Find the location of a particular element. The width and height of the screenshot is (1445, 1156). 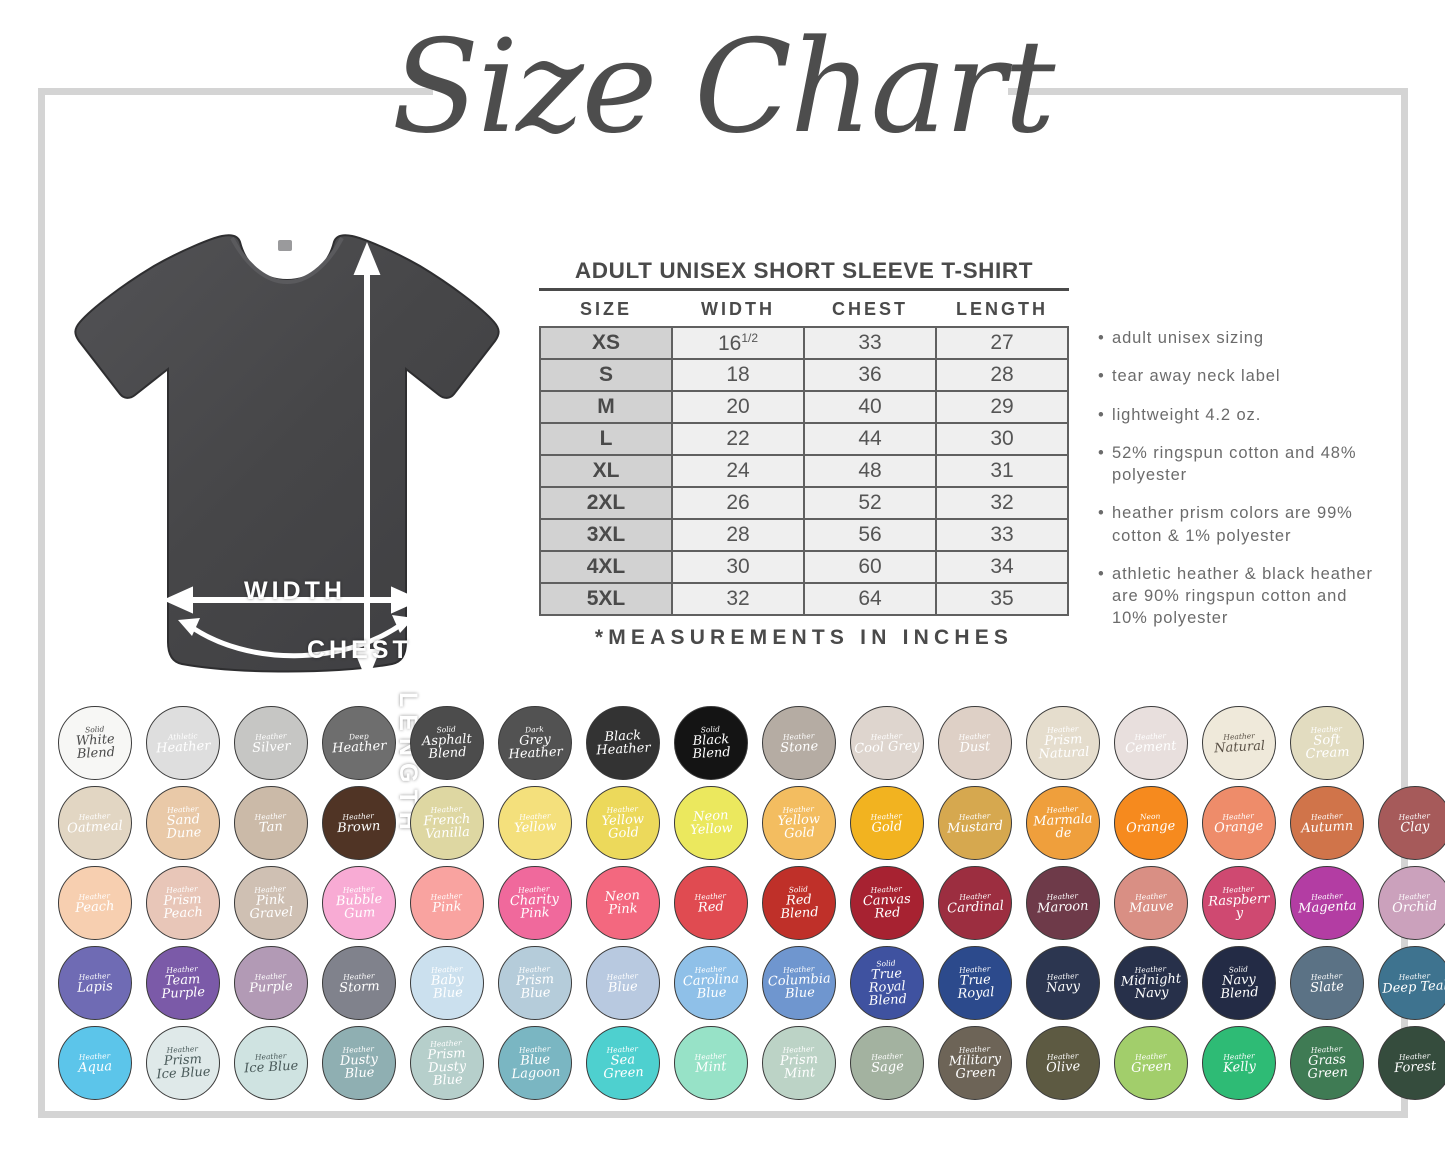

color-swatch: Heather Blue Lagoon is located at coordinates (535, 1063).